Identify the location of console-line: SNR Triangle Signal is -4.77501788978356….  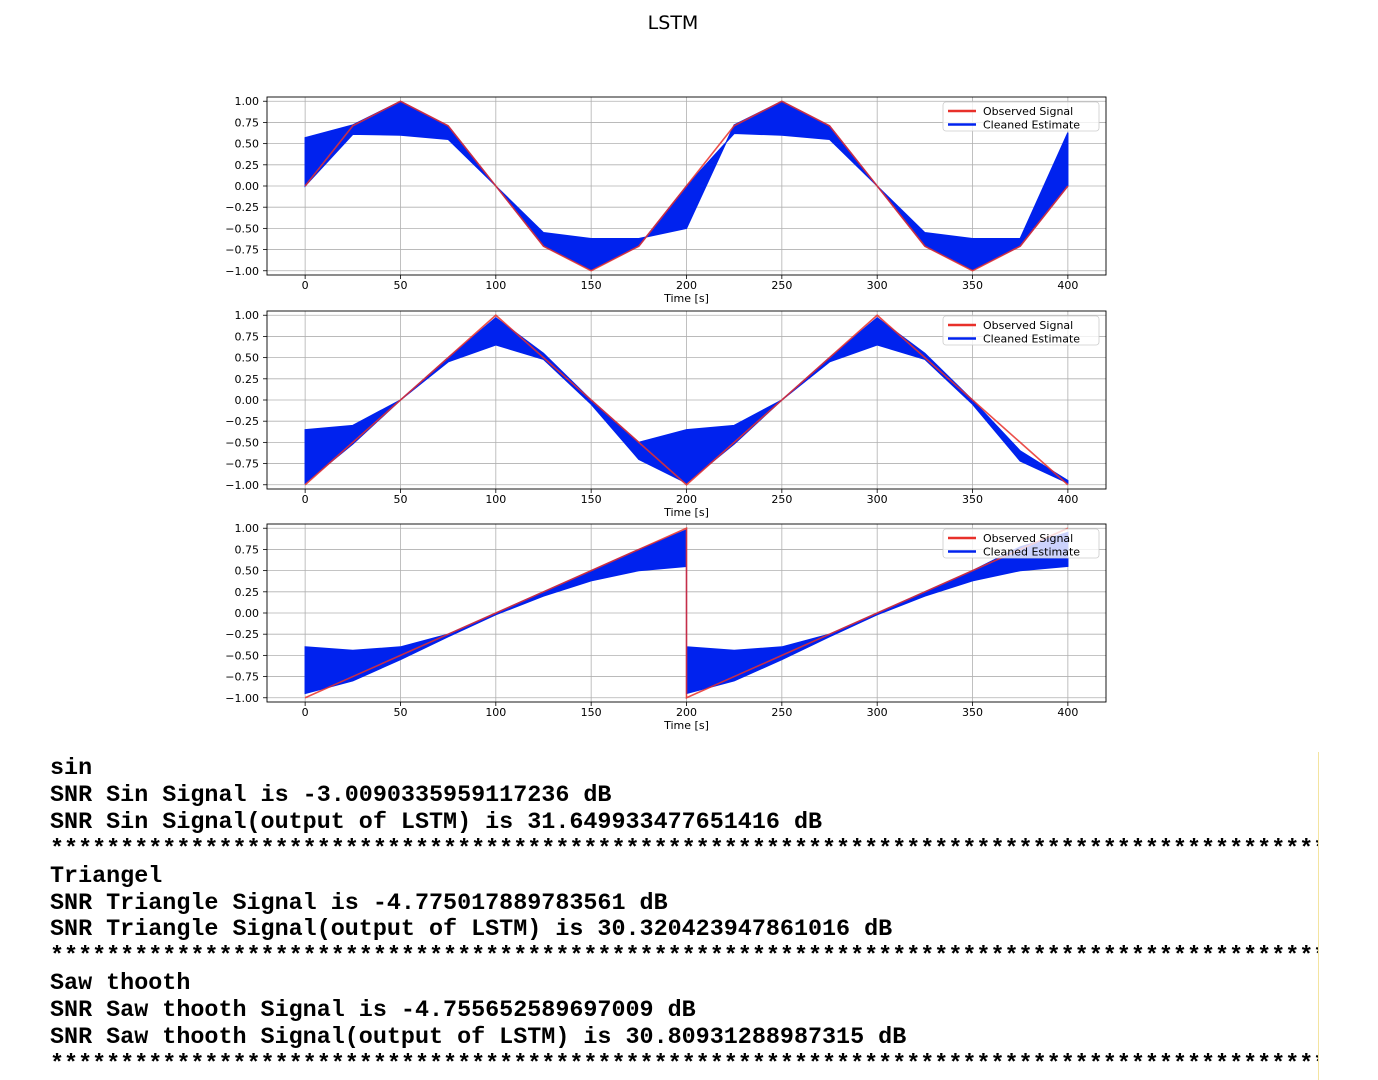
(359, 903).